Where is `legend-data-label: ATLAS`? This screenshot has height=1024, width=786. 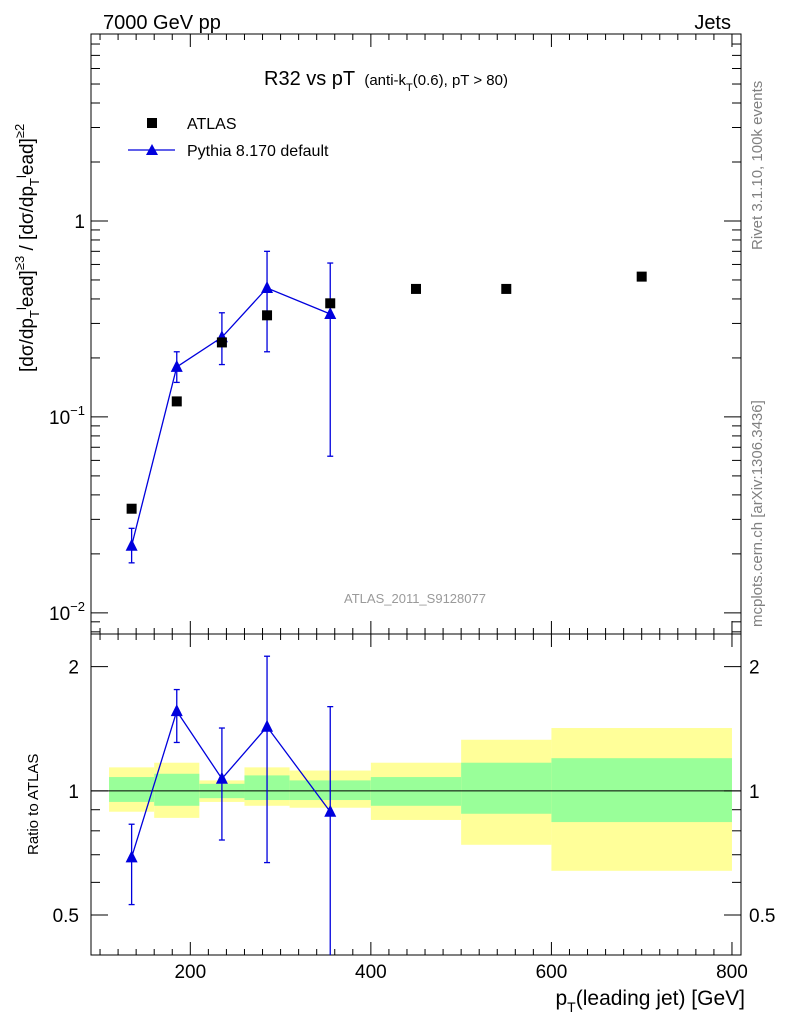
legend-data-label: ATLAS is located at coordinates (212, 124).